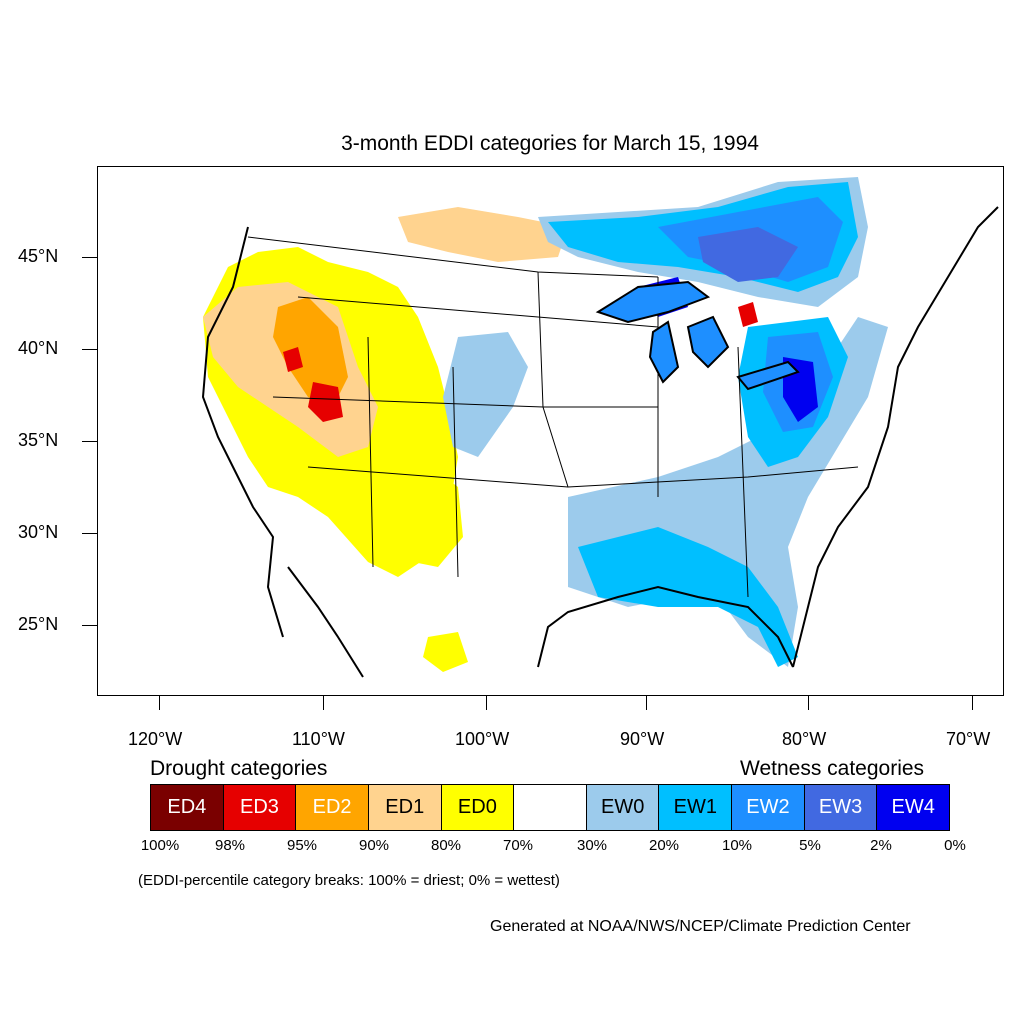  Describe the element at coordinates (696, 807) in the screenshot. I see `legend-ew1: EW1` at that location.